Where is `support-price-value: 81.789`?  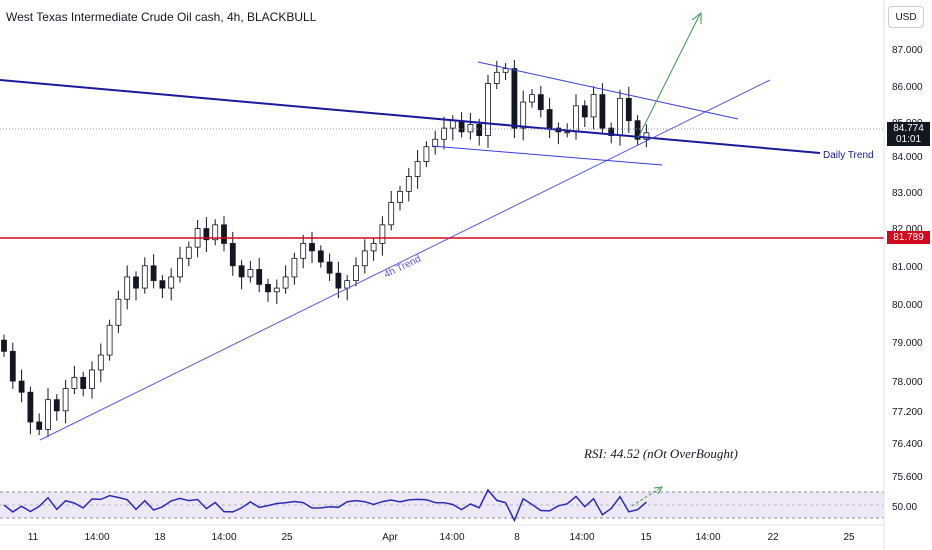 support-price-value: 81.789 is located at coordinates (908, 237).